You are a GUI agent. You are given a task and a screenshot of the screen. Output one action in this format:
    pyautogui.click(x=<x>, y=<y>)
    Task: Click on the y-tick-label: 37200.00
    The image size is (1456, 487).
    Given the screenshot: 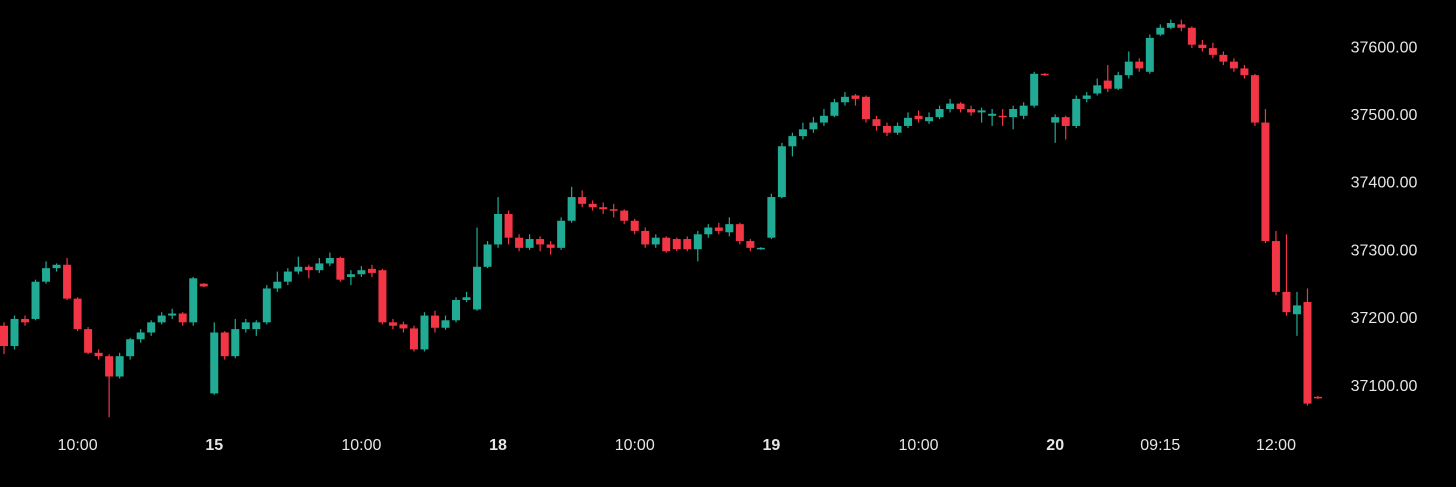 What is the action you would take?
    pyautogui.click(x=1384, y=318)
    